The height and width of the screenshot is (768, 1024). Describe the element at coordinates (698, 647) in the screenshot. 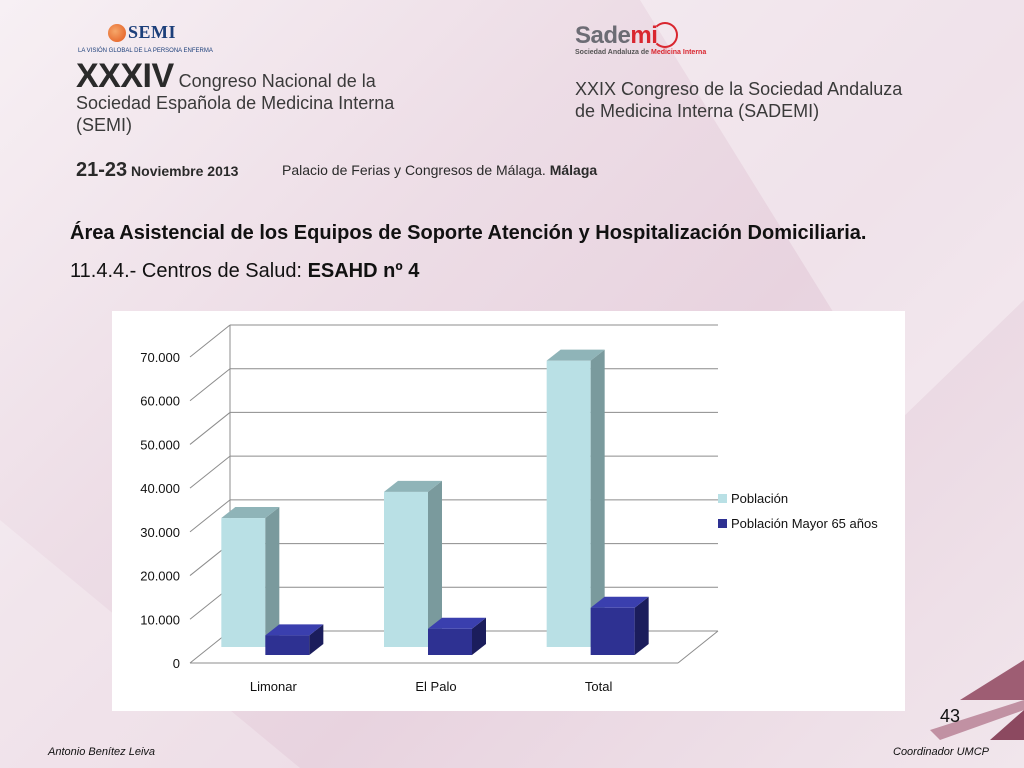

I see `floor-side-edge` at that location.